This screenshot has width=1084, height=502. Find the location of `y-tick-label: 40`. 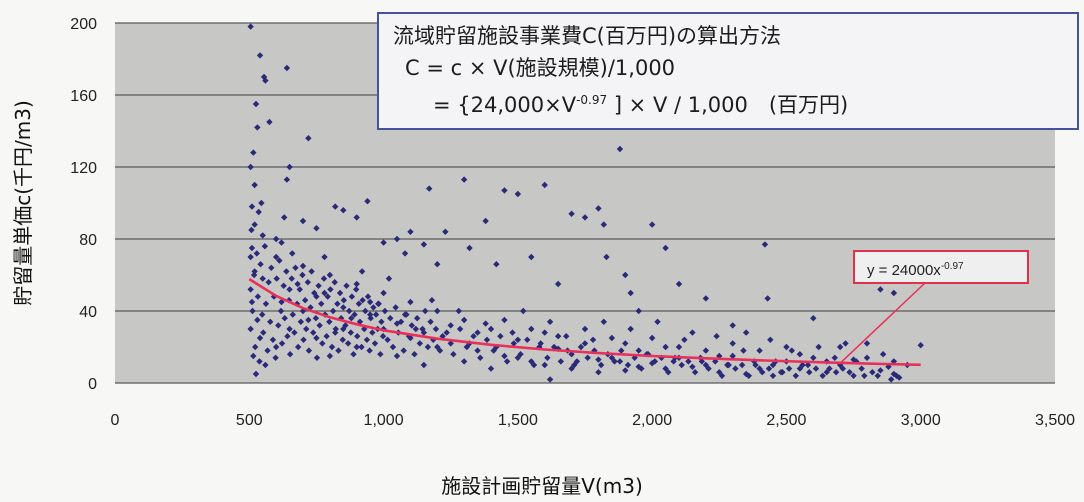

y-tick-label: 40 is located at coordinates (88, 312).